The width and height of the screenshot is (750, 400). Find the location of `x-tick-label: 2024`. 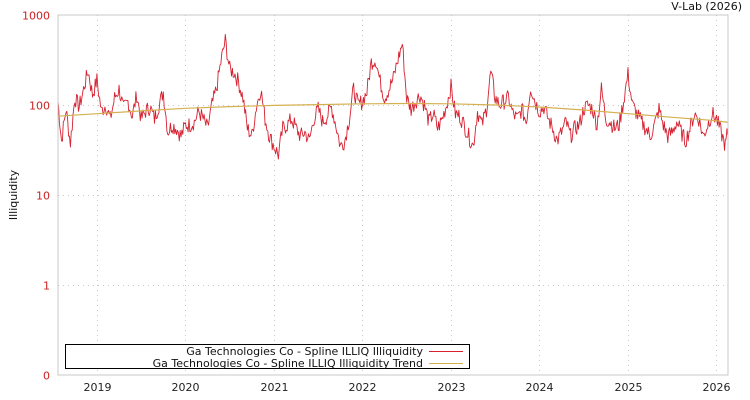

x-tick-label: 2024 is located at coordinates (540, 387).